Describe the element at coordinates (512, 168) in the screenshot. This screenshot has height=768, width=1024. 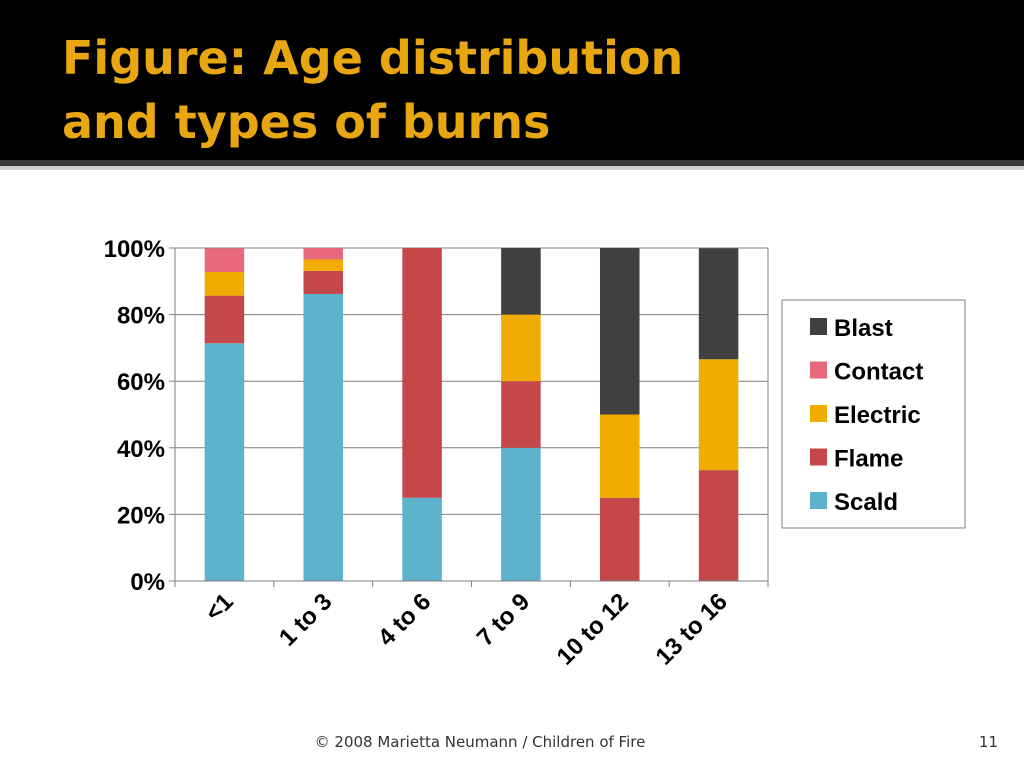
I see `title-divider-shadow` at that location.